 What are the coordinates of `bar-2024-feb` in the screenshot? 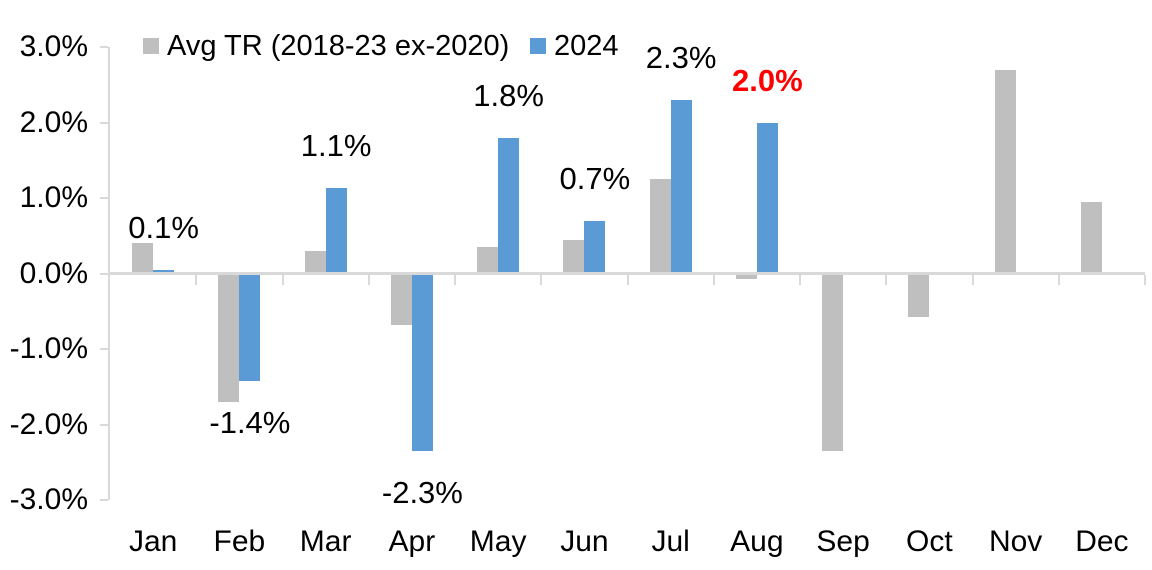 It's located at (250, 327).